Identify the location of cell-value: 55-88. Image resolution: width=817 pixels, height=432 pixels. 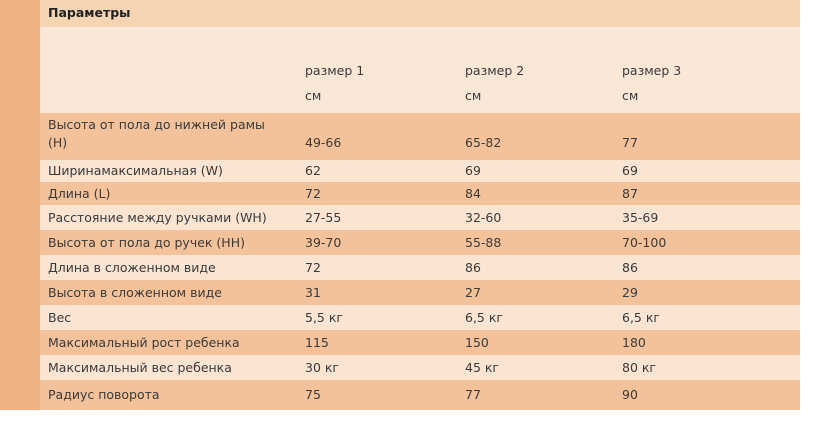
(483, 242).